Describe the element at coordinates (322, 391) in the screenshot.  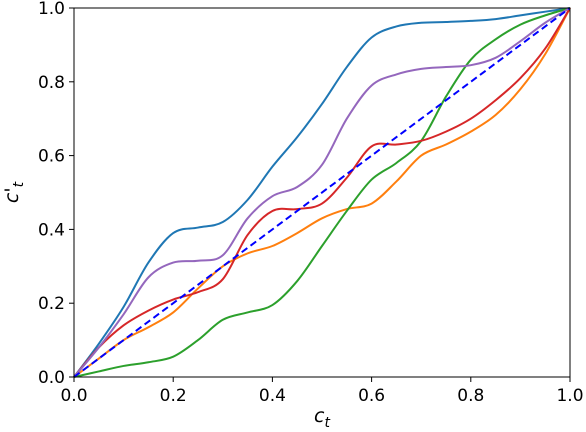
I see `x-axis: 0.0 0.2 0.4 0.6 0.8 1.0` at that location.